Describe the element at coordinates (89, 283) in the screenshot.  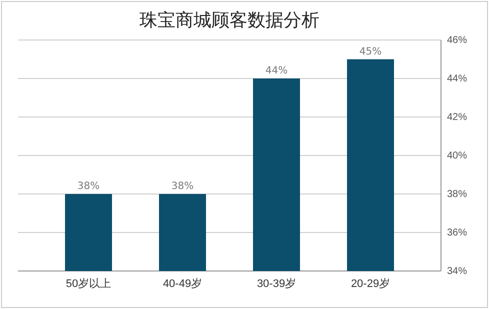
I see `x-tick-label: 50岁以上` at that location.